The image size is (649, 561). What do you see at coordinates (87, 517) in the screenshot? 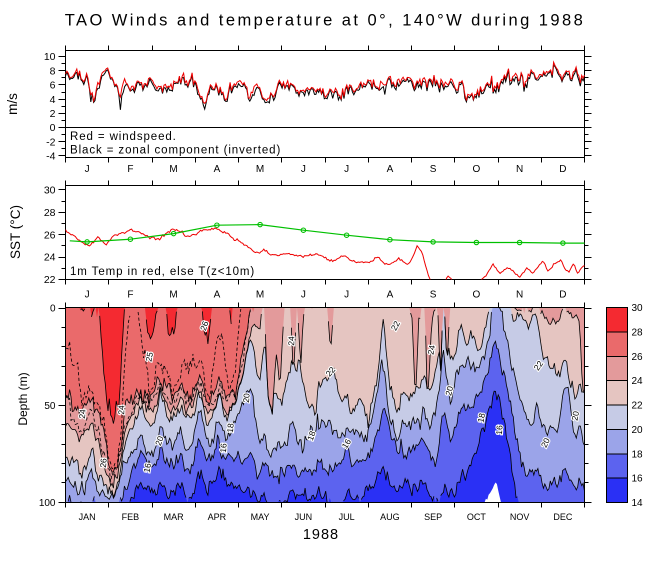
I see `svg-text: JAN` at bounding box center [87, 517].